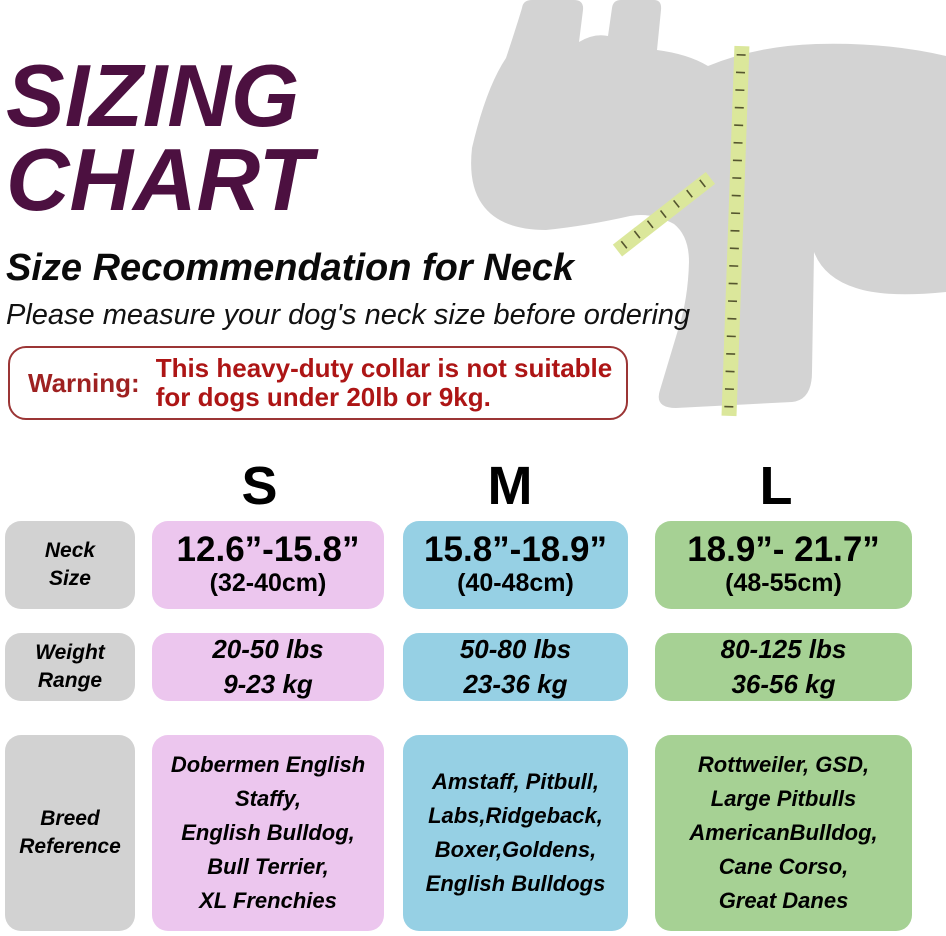 The width and height of the screenshot is (946, 936). Describe the element at coordinates (70, 565) in the screenshot. I see `row-label-neck-size: Neck Size` at that location.